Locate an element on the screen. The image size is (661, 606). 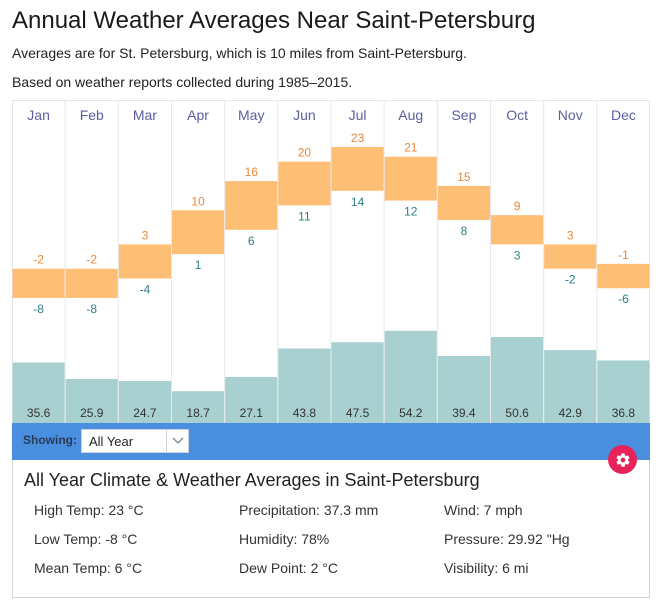
chevron-down-icon is located at coordinates (177, 441).